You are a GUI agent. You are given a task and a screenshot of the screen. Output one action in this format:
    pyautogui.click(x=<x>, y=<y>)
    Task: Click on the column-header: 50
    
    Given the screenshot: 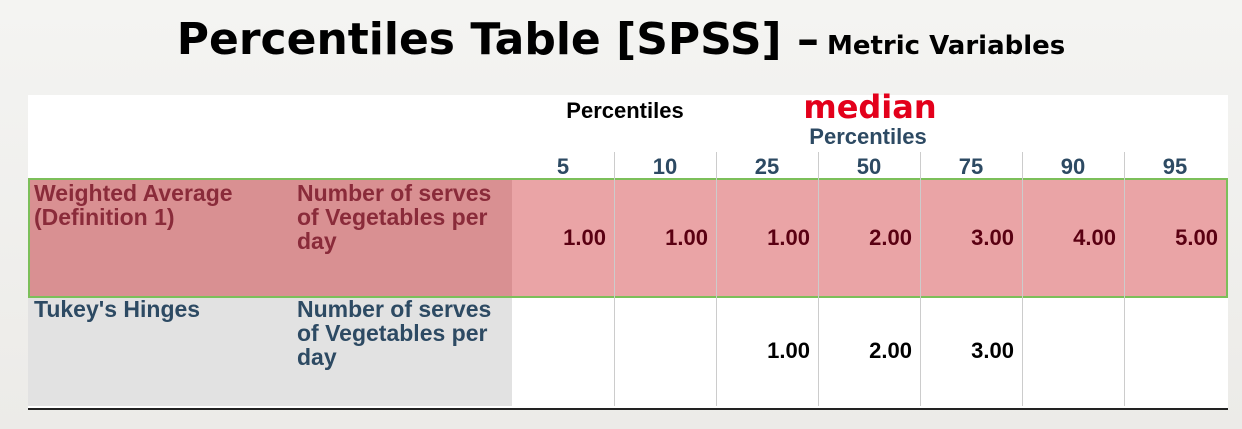 What is the action you would take?
    pyautogui.click(x=869, y=166)
    